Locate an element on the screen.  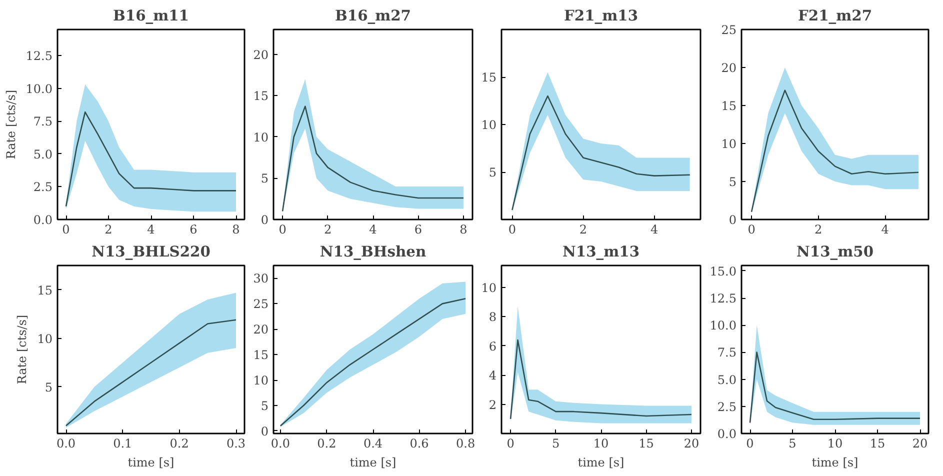
x-tick-label: 0.6 is located at coordinates (419, 443).